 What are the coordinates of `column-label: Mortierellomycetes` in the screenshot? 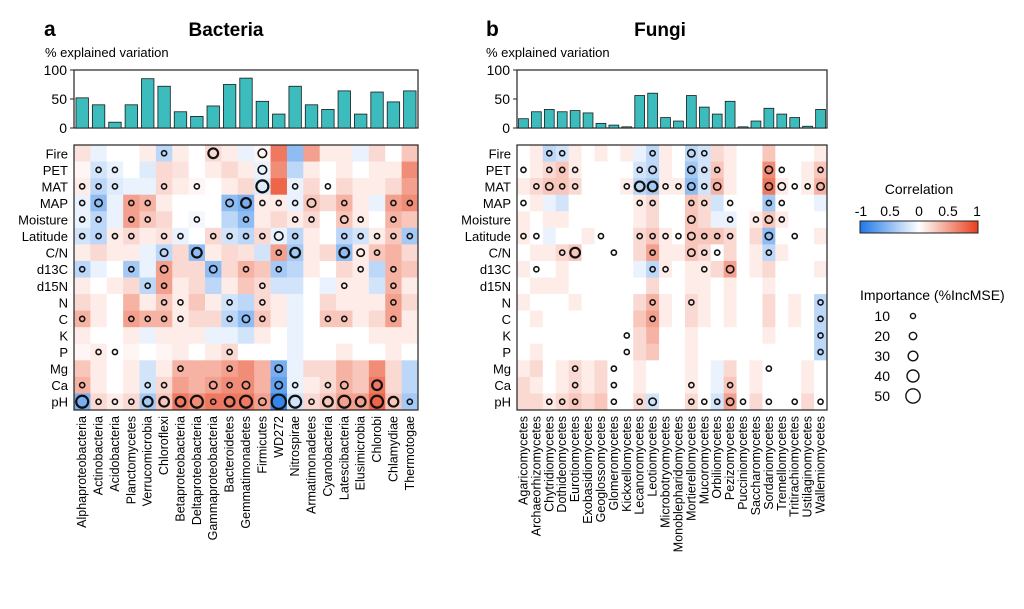 It's located at (691, 468).